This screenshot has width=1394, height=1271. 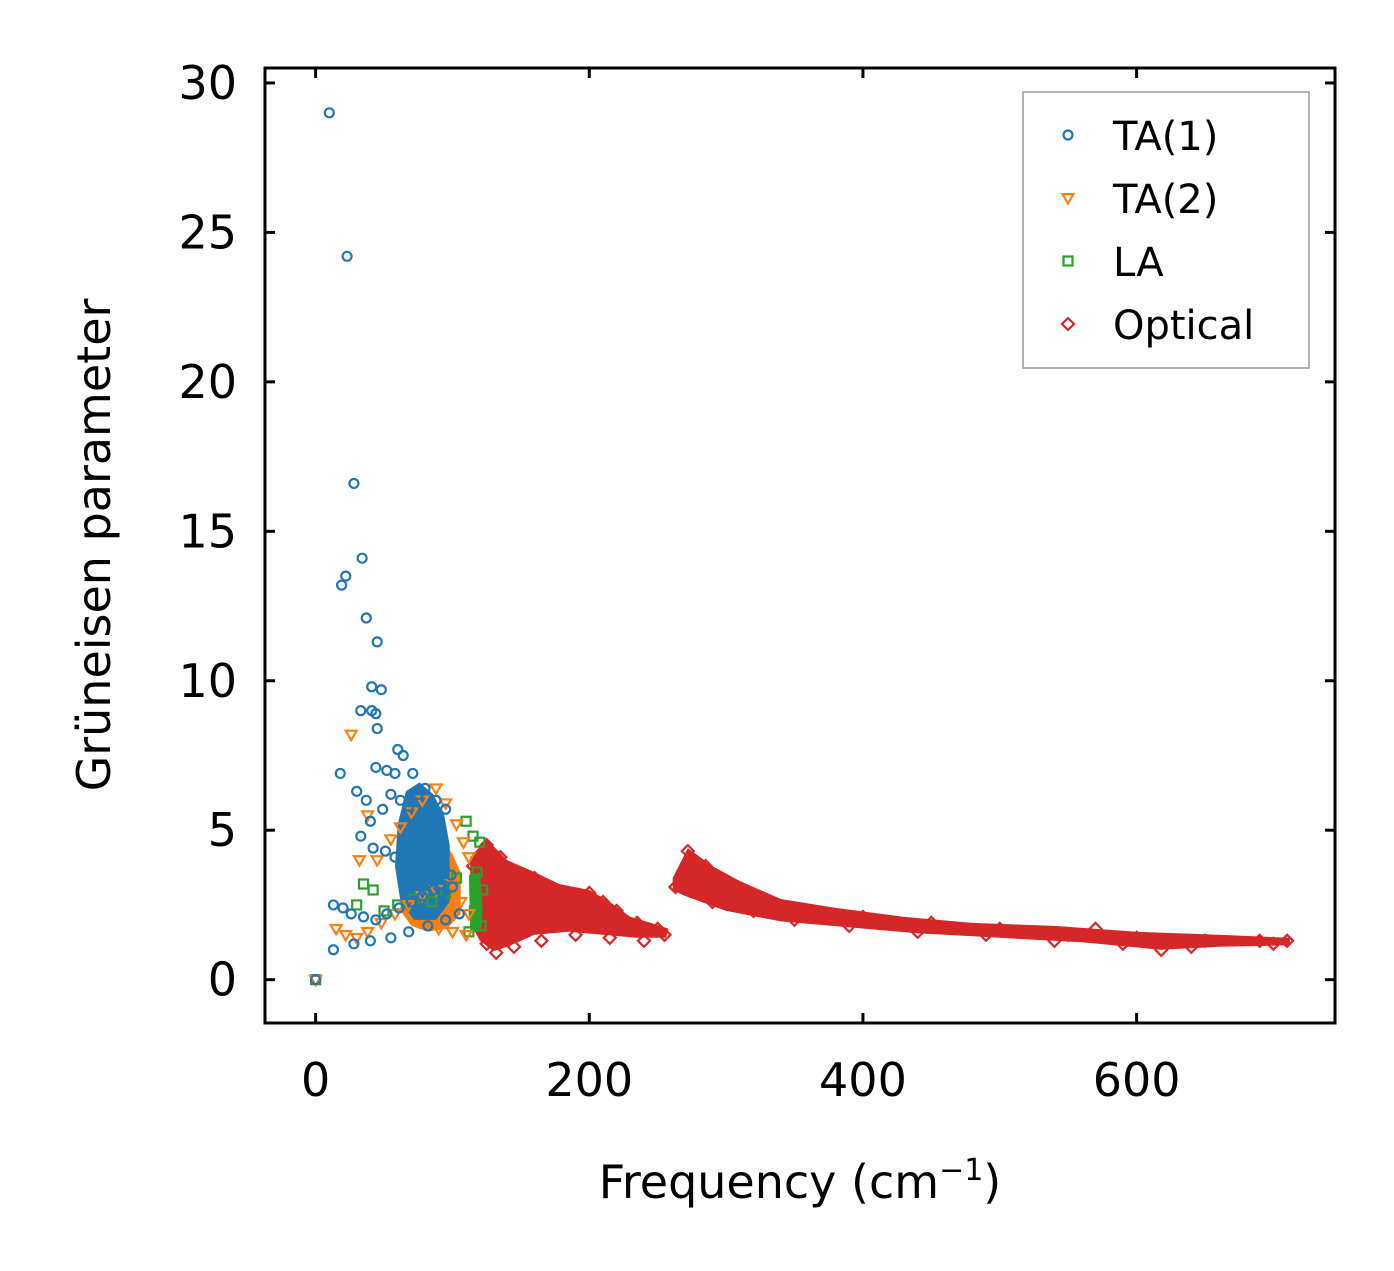 I want to click on legend-label-ta2: TA(2), so click(x=1165, y=200).